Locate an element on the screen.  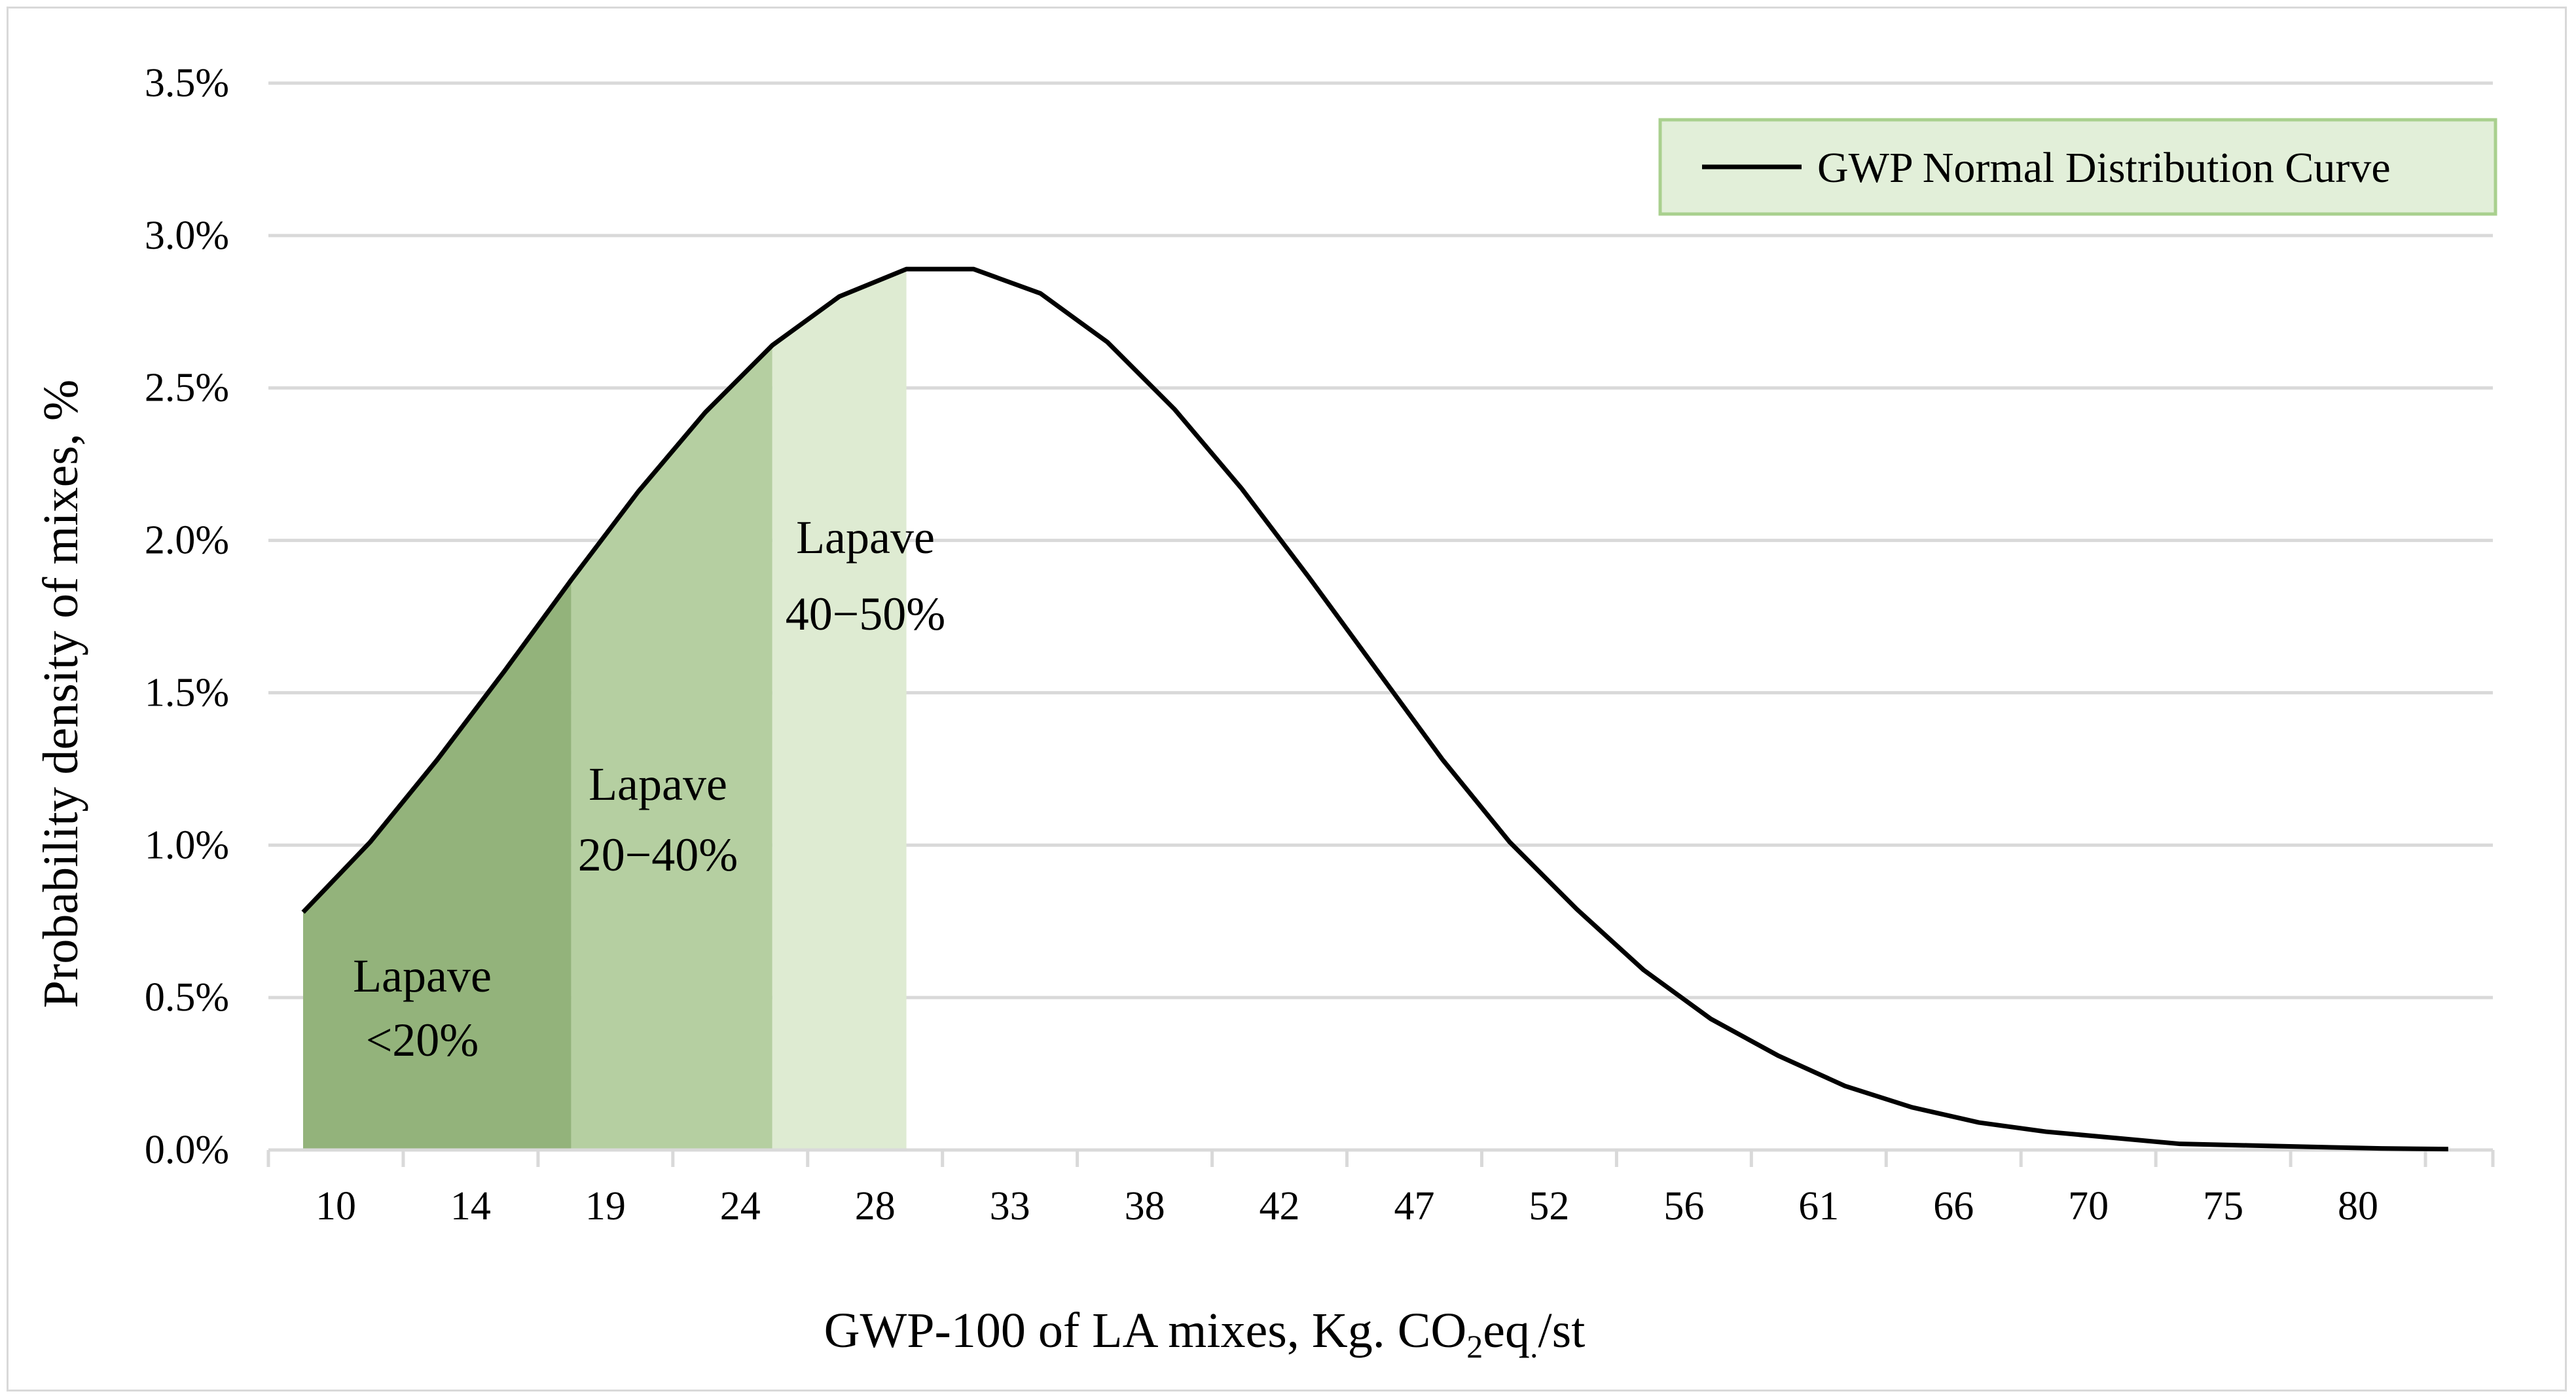
shaded-regions is located at coordinates (605, 710).